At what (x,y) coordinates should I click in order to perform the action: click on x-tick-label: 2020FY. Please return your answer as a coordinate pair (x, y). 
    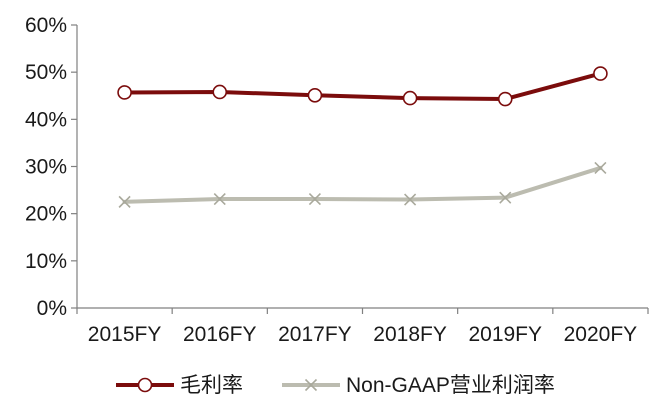
    Looking at the image, I should click on (601, 334).